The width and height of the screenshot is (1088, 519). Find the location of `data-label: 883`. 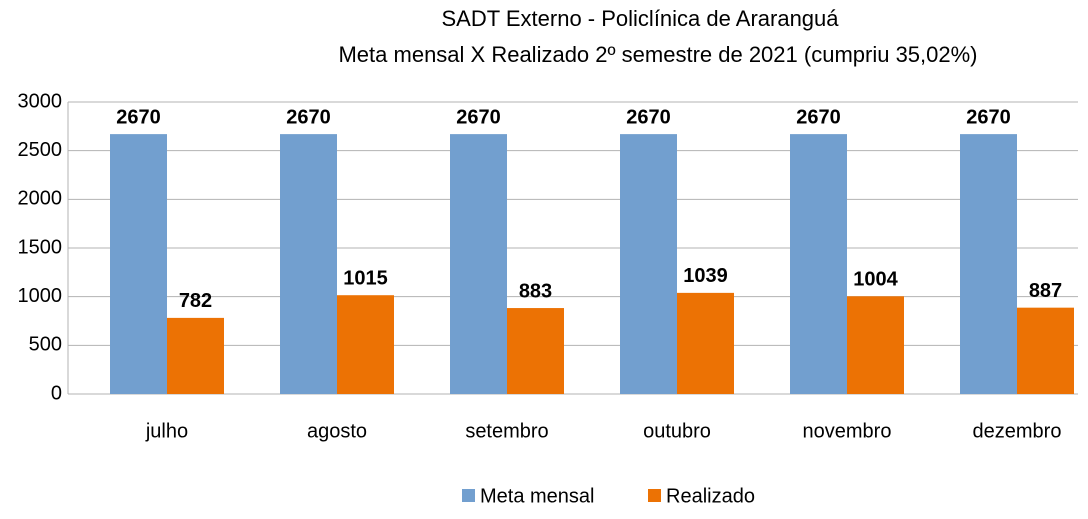

data-label: 883 is located at coordinates (535, 291).